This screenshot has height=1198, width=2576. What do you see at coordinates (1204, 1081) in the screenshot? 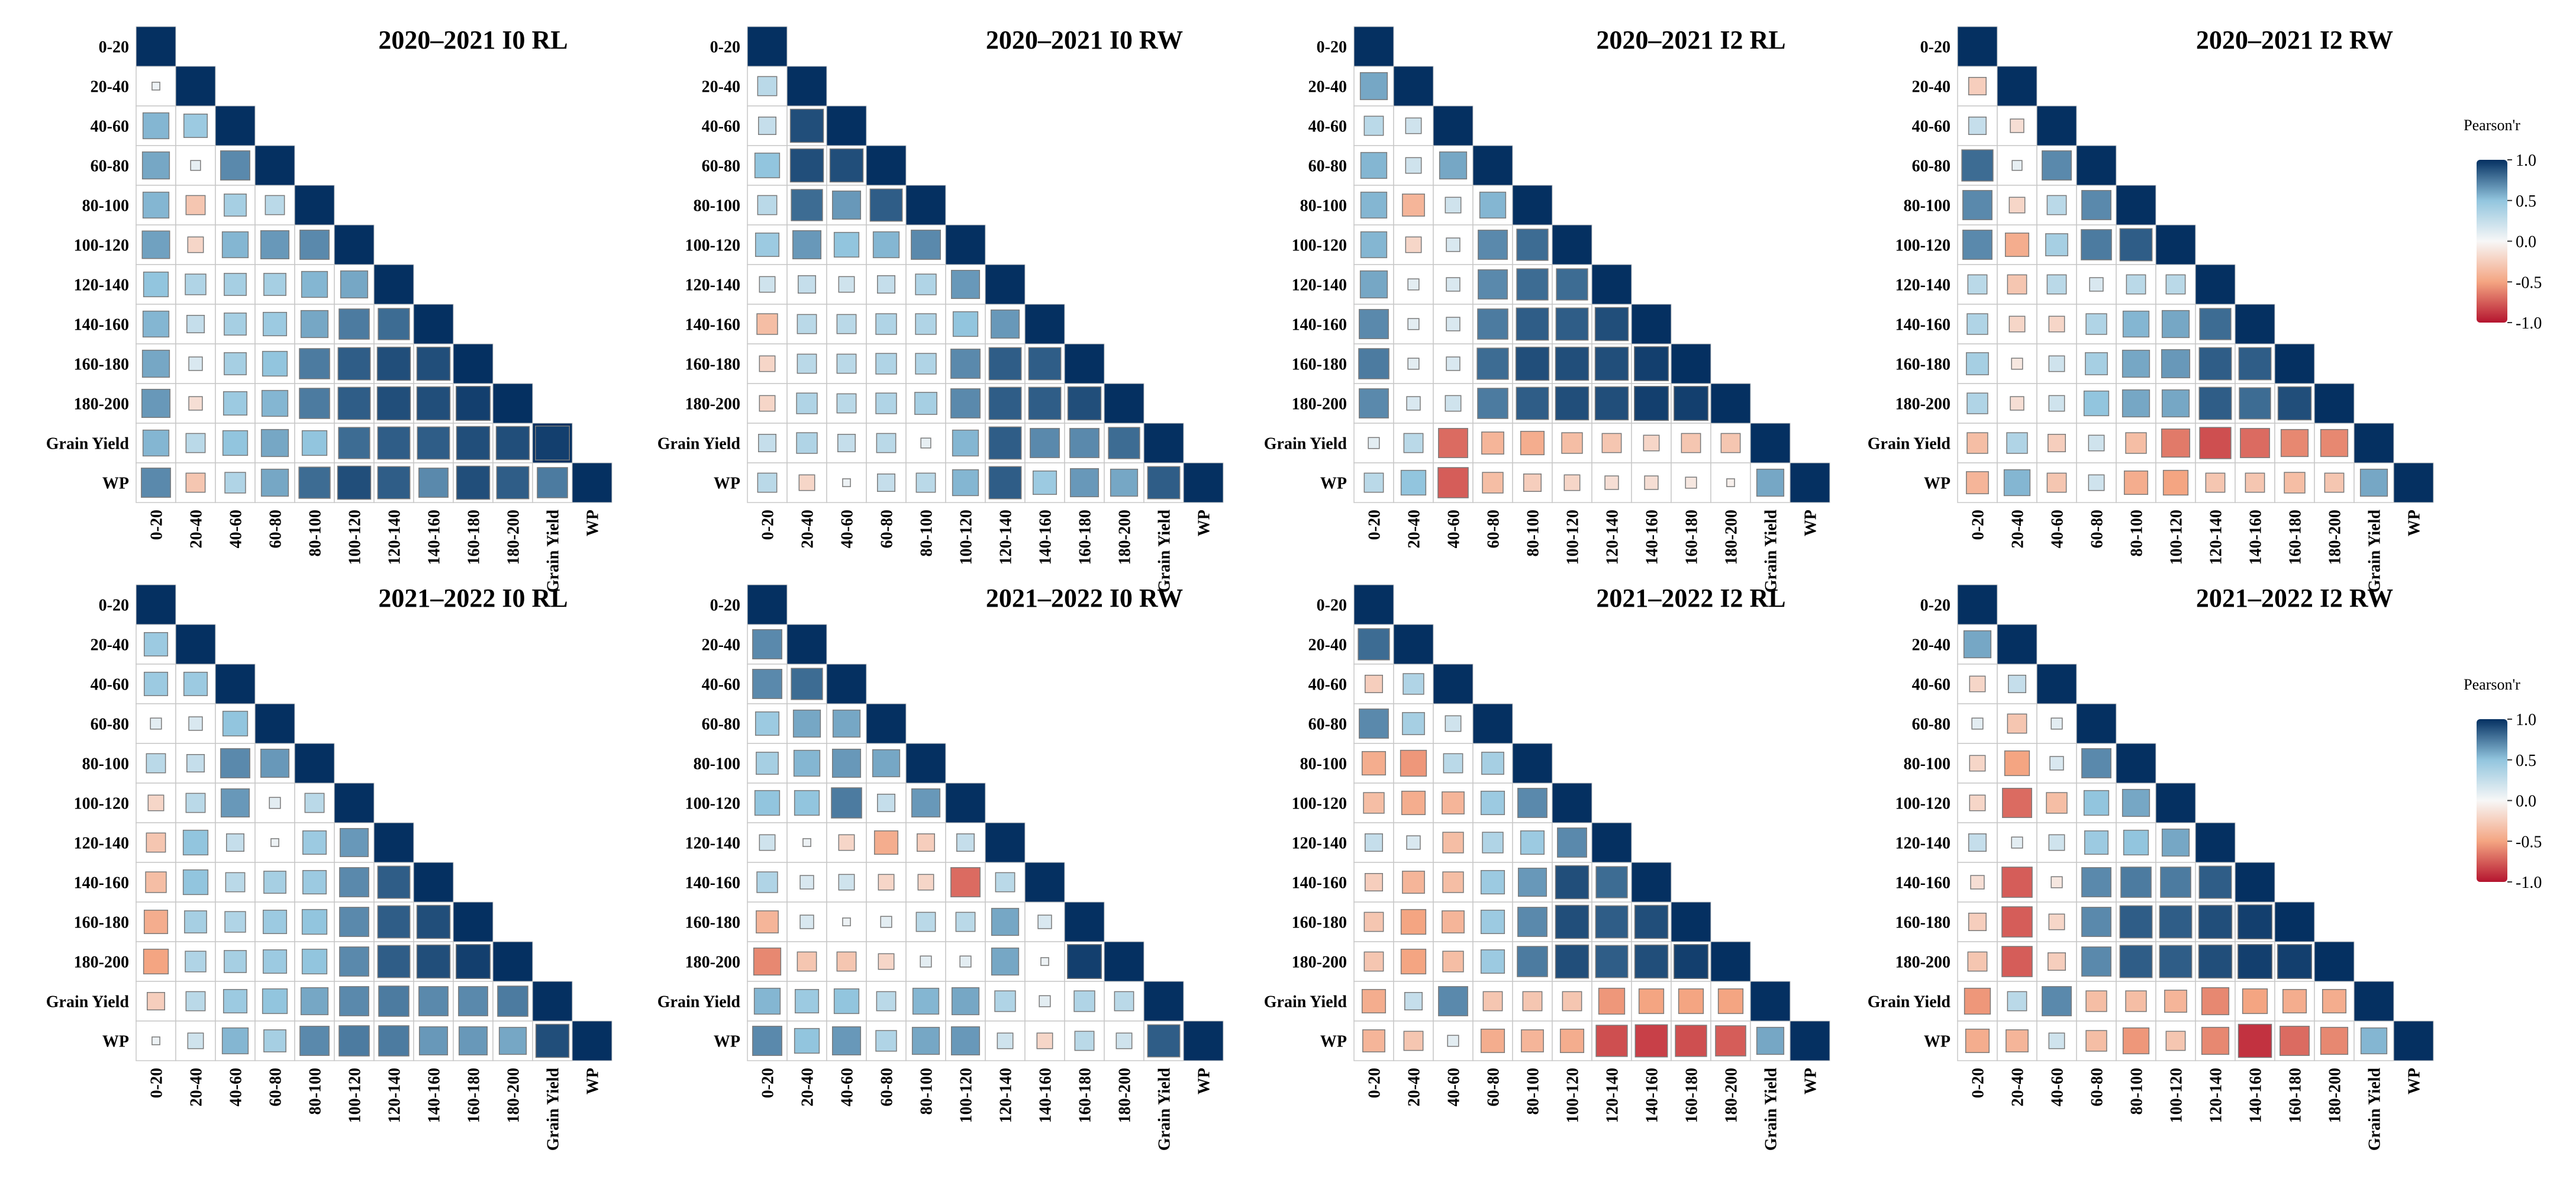
I see `col-label: WP` at bounding box center [1204, 1081].